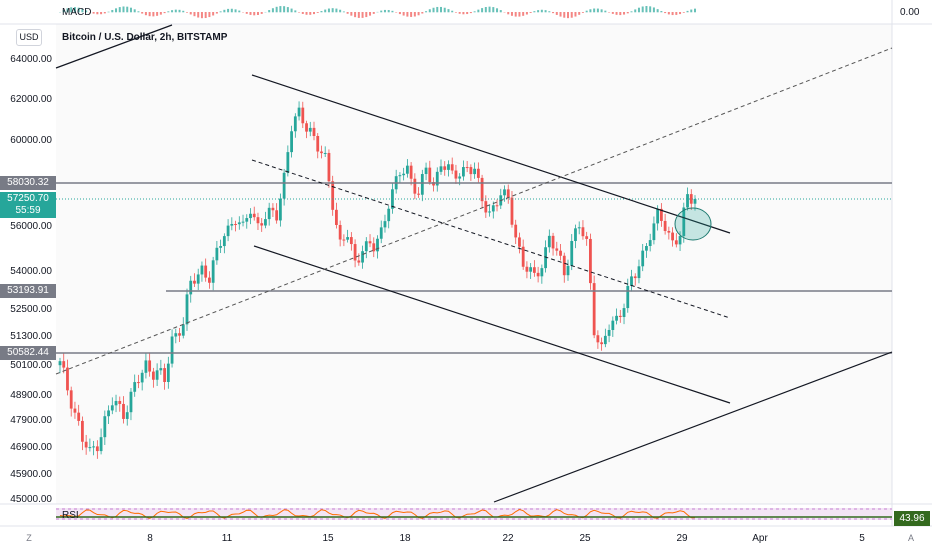 The width and height of the screenshot is (932, 550). I want to click on time-tick-label: 25, so click(585, 538).